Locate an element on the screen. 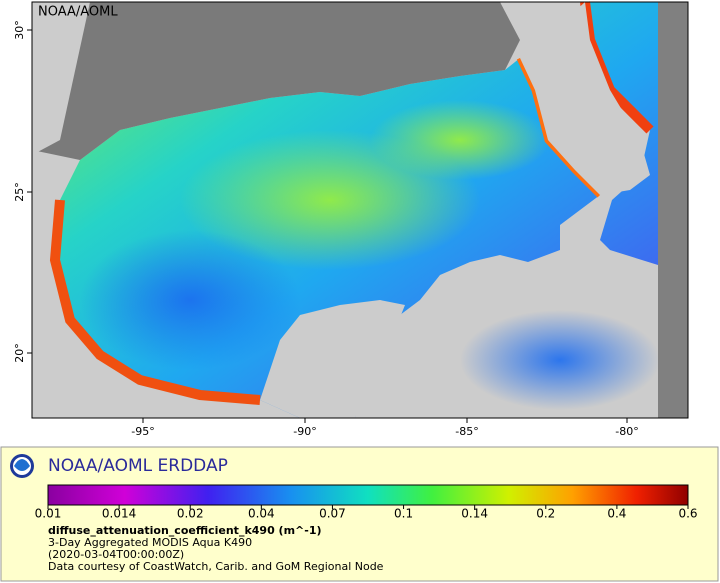 The height and width of the screenshot is (583, 720). coastal-high is located at coordinates (155, 302).